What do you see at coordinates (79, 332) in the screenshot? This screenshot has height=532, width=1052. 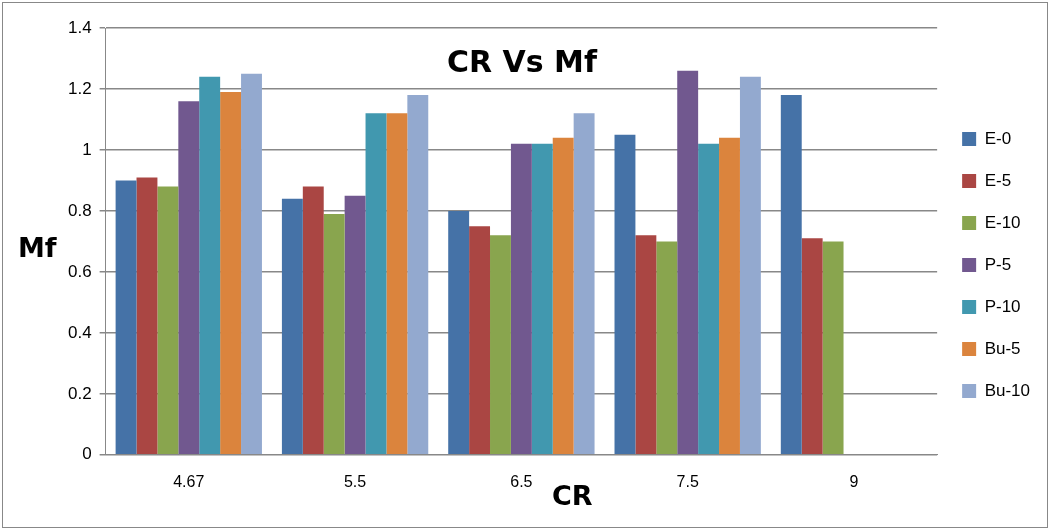 I see `y-tick-label: 0.4` at bounding box center [79, 332].